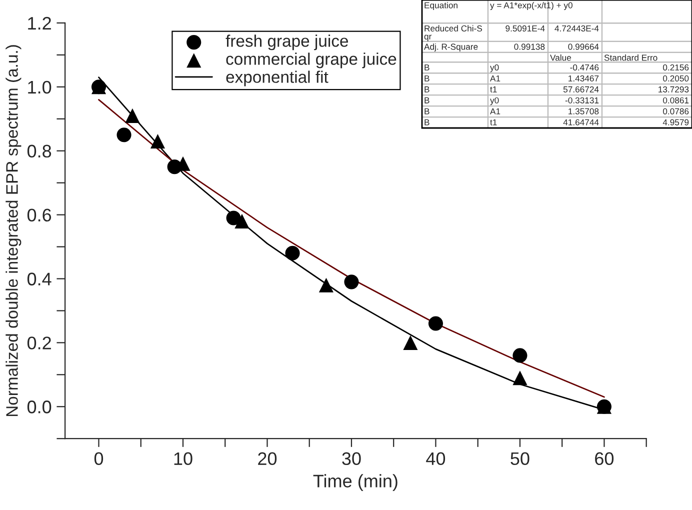 Image resolution: width=692 pixels, height=510 pixels. Describe the element at coordinates (39, 407) in the screenshot. I see `y-tick-label: 0.0` at that location.